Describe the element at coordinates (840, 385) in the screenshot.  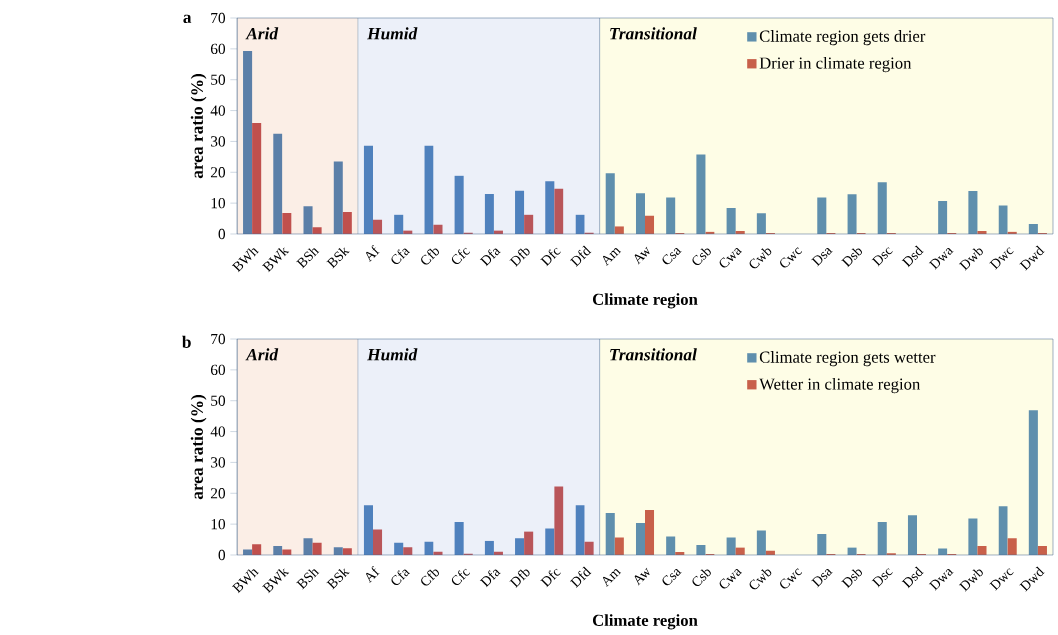
I see `legend-label: Wetter in climate region` at that location.